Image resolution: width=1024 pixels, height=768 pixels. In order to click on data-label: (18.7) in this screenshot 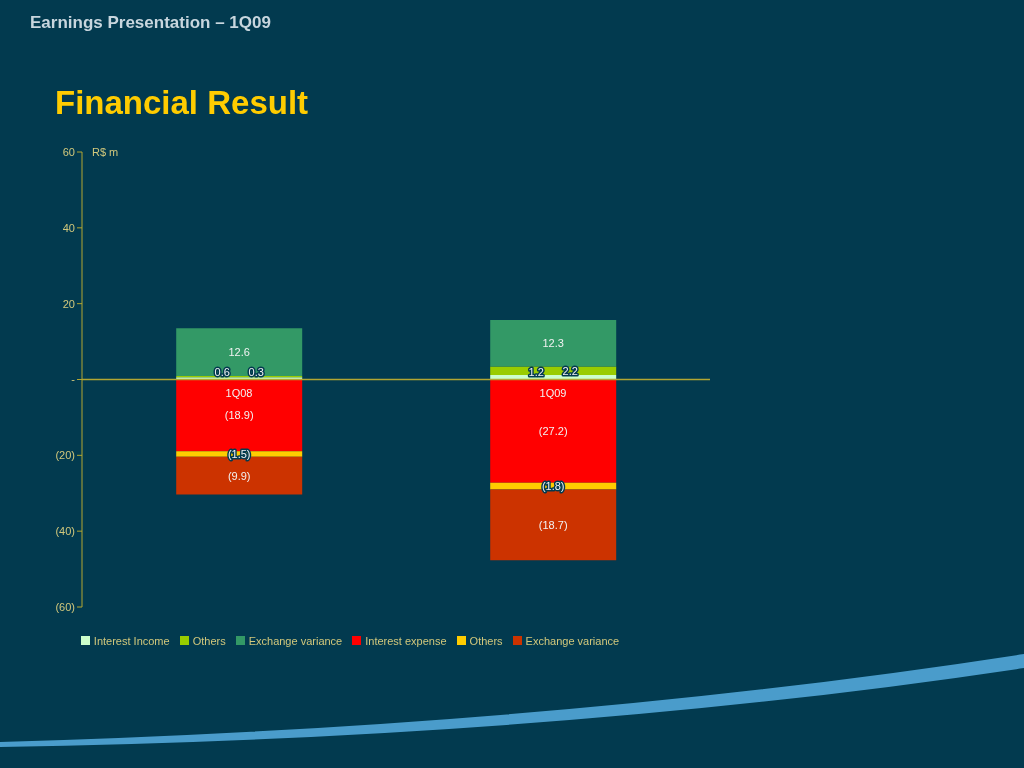, I will do `click(553, 524)`.